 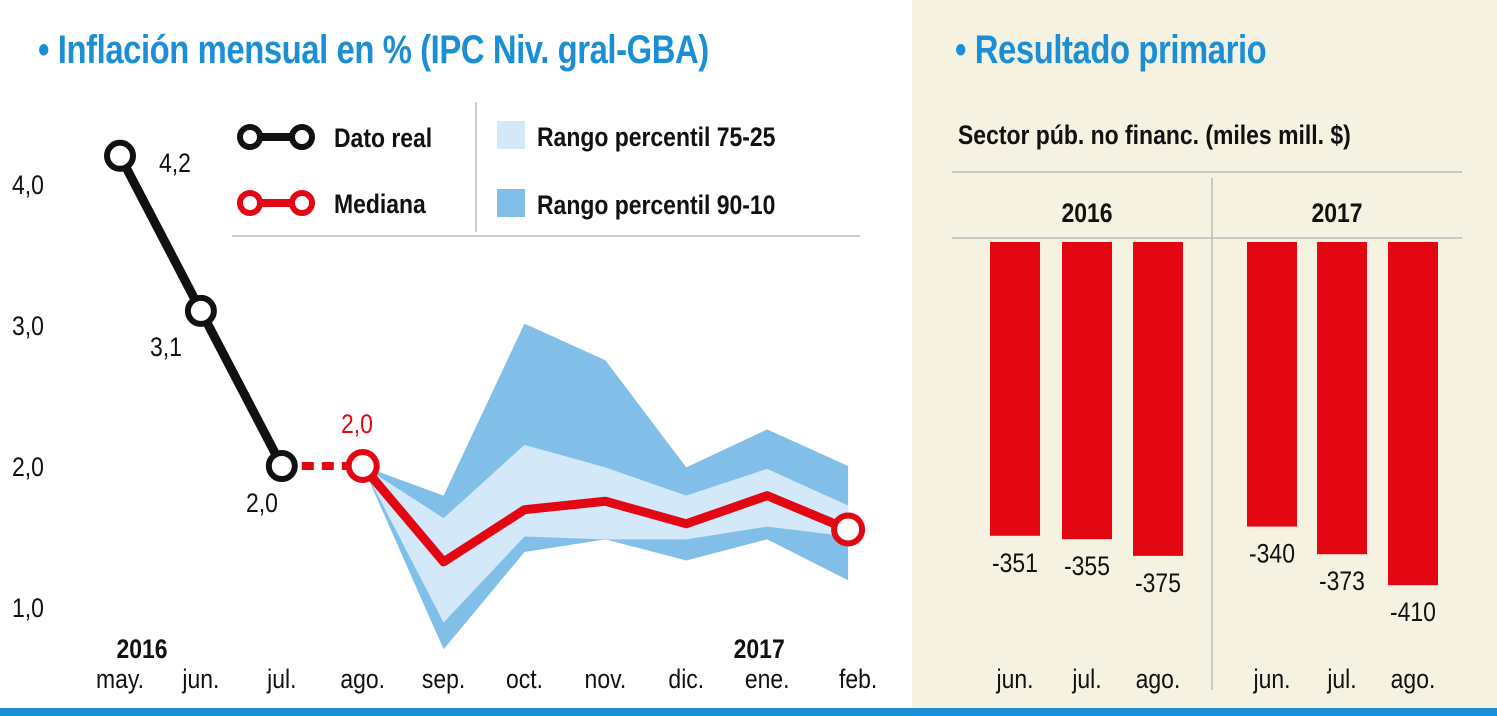 What do you see at coordinates (1111, 50) in the screenshot?
I see `primary-result-title: • Resultado primario` at bounding box center [1111, 50].